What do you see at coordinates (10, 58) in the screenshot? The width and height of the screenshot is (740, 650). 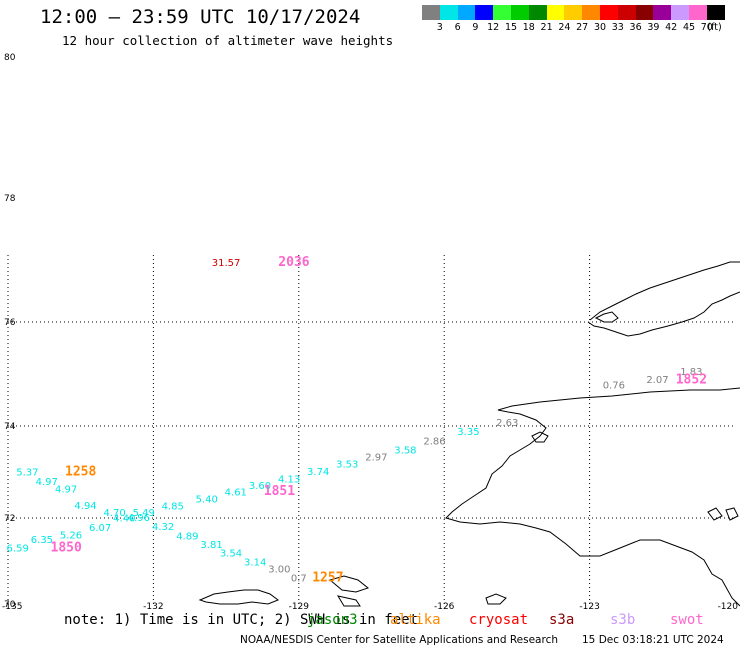 I see `latitude-label: 80` at bounding box center [10, 58].